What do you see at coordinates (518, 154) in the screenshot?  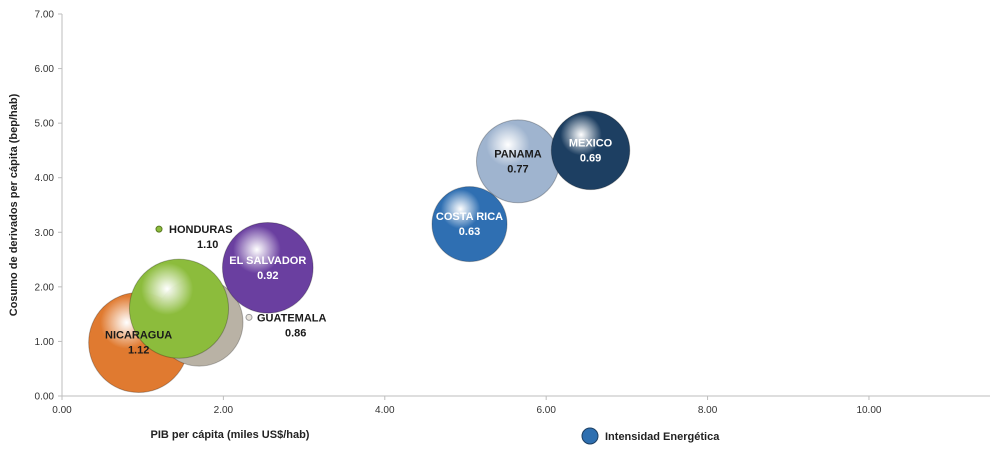 I see `bubble-label-name: PANAMA` at bounding box center [518, 154].